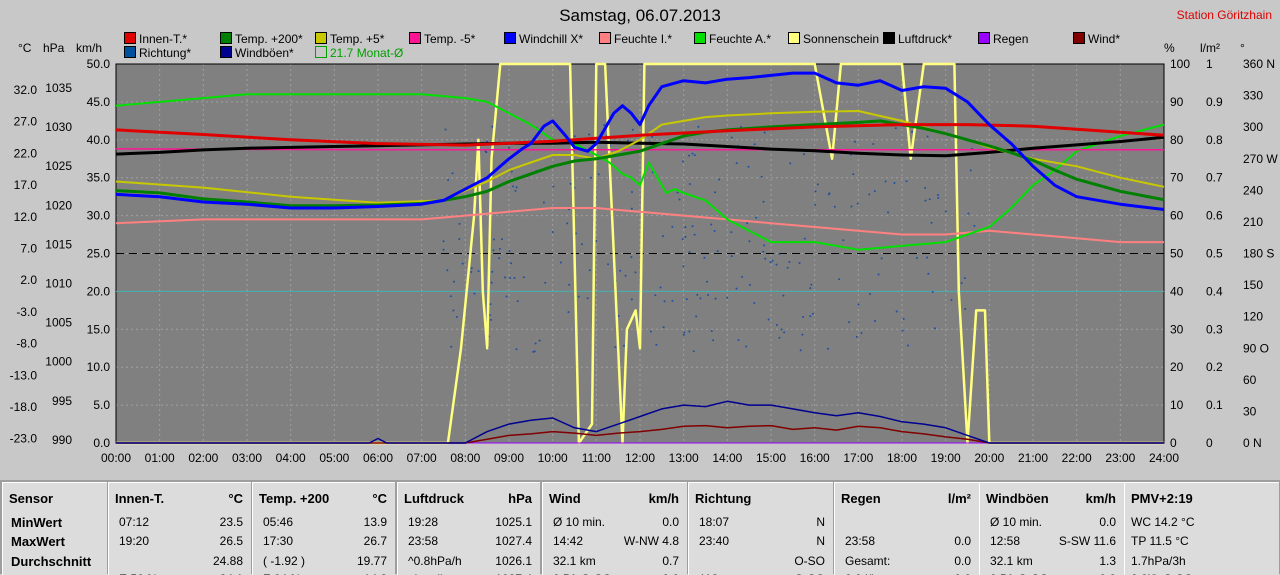 Image resolution: width=1280 pixels, height=575 pixels. I want to click on legend-label: Windböen*, so click(264, 53).